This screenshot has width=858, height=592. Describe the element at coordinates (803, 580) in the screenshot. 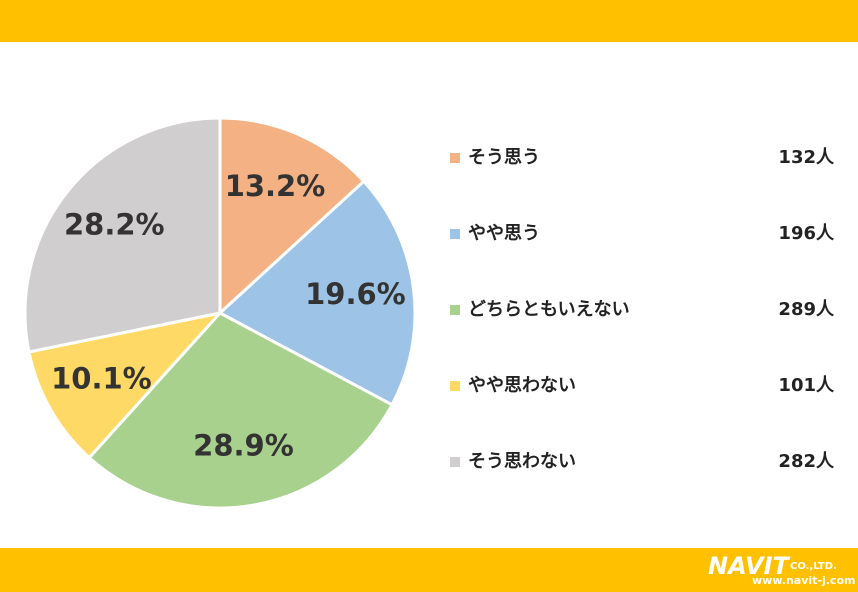

I see `url: www.navit-j.com` at that location.